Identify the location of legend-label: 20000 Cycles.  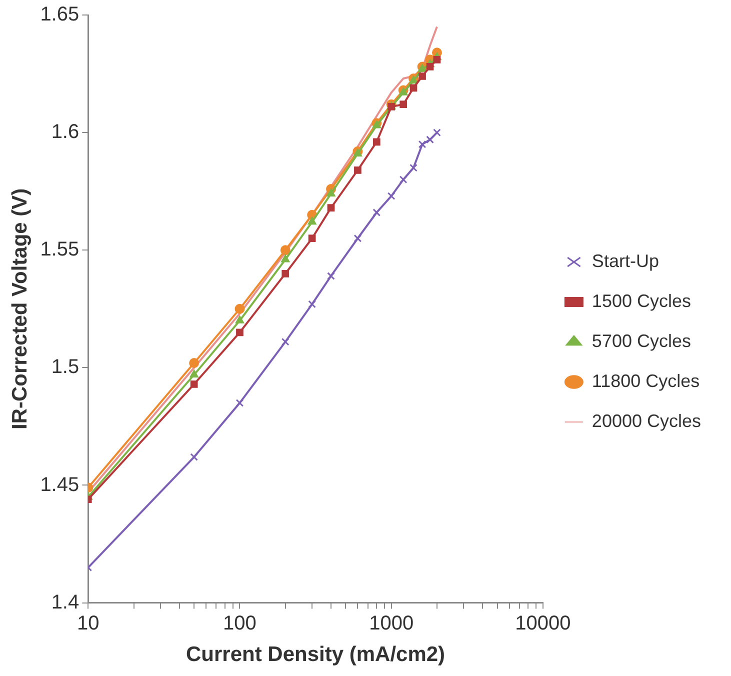
(647, 420).